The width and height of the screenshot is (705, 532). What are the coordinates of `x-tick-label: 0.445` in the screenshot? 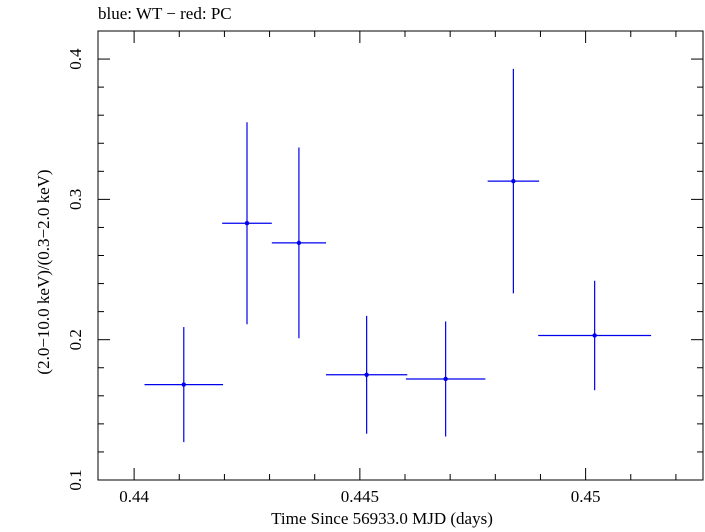 It's located at (360, 496).